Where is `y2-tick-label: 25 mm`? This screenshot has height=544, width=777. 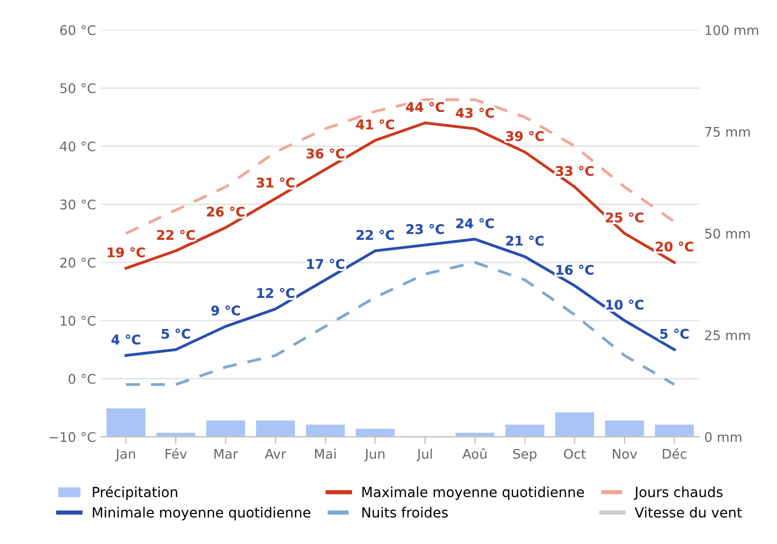 y2-tick-label: 25 mm is located at coordinates (727, 335).